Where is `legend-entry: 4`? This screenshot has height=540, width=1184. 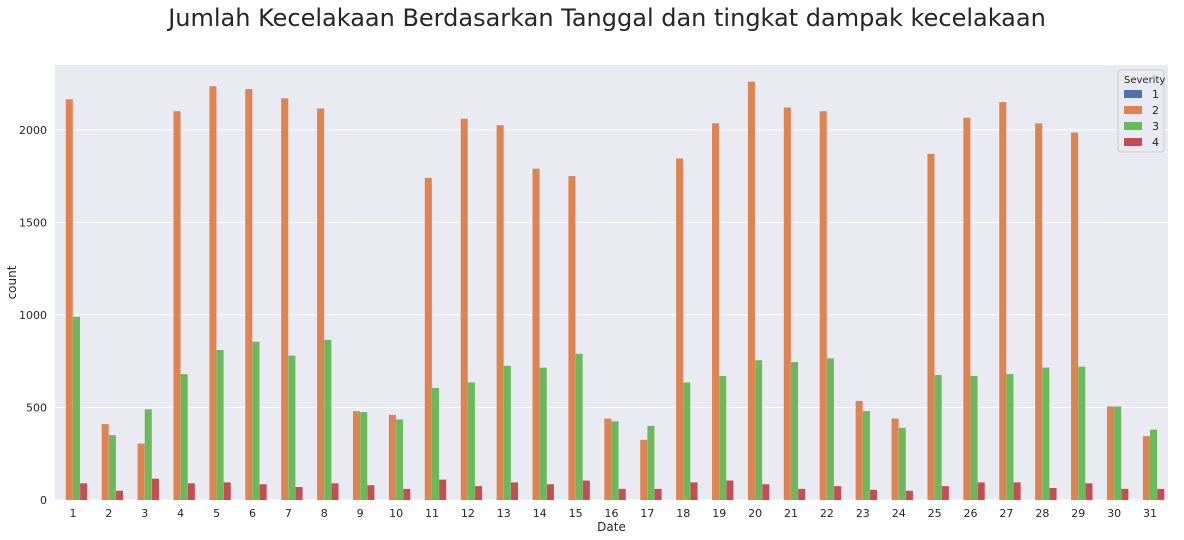 legend-entry: 4 is located at coordinates (1155, 142).